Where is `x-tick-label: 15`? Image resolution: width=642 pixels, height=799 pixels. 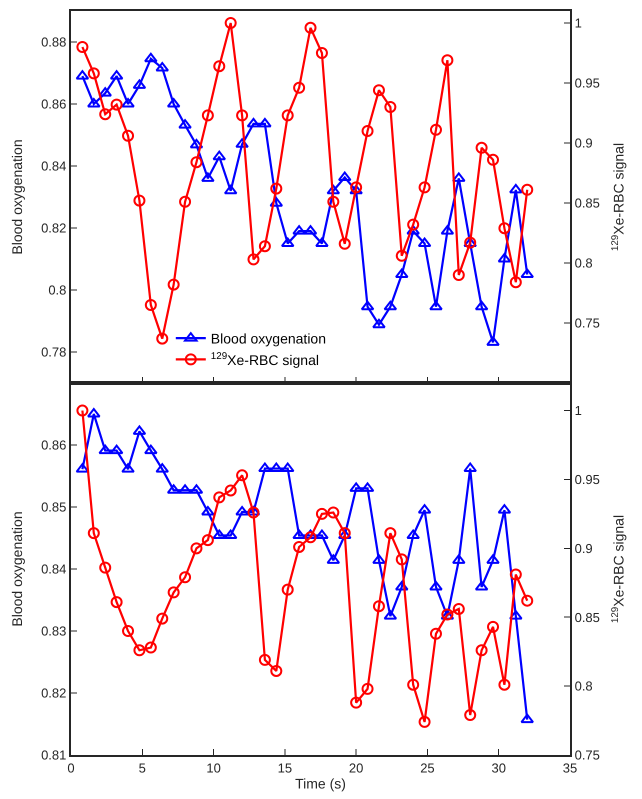
x-tick-label: 15 is located at coordinates (285, 768).